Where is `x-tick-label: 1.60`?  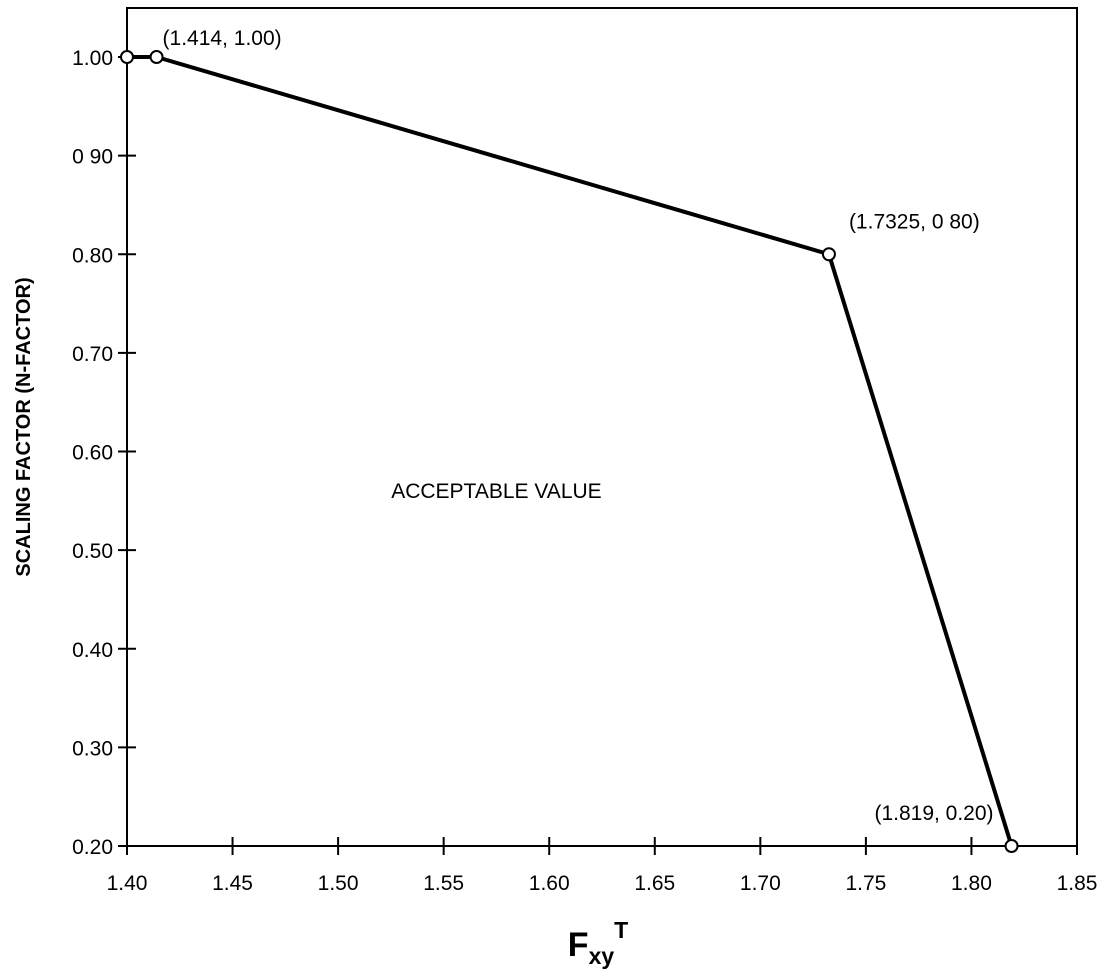 x-tick-label: 1.60 is located at coordinates (549, 883).